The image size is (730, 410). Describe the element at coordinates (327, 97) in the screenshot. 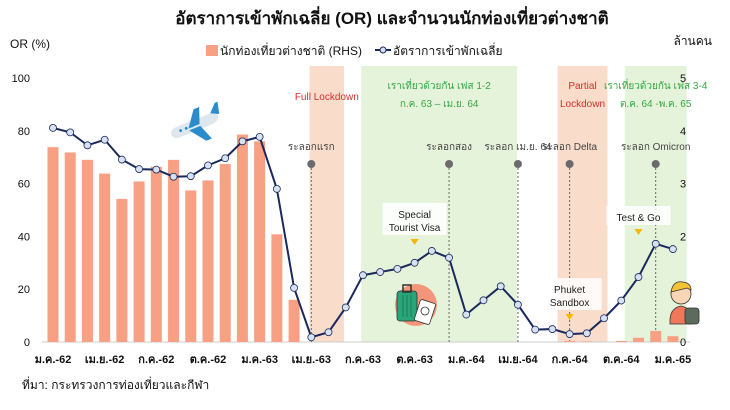

I see `shaded-period-label: Full Lockdown` at that location.